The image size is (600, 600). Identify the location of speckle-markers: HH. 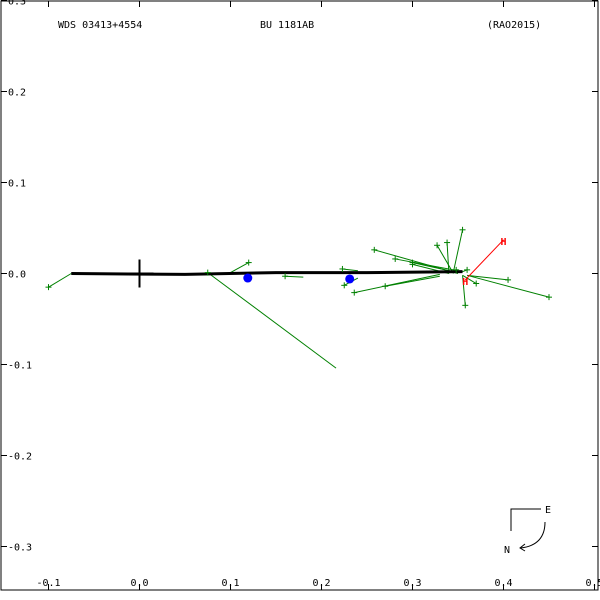
(484, 262).